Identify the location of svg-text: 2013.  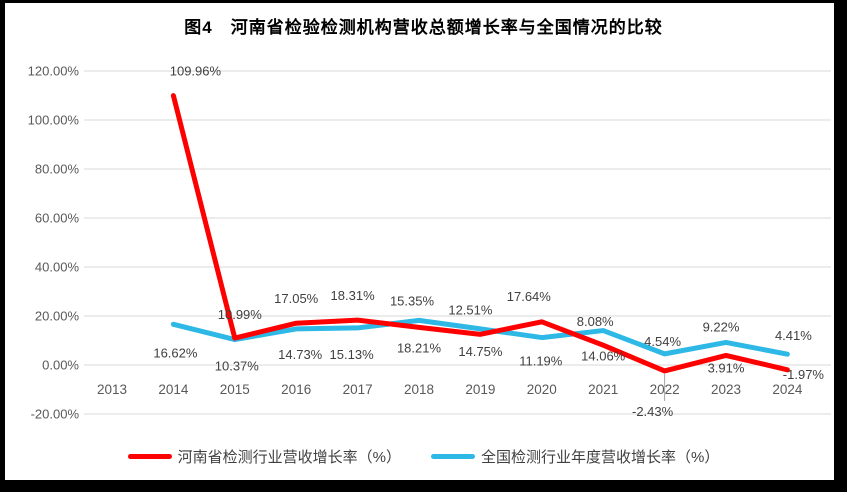
(112, 389).